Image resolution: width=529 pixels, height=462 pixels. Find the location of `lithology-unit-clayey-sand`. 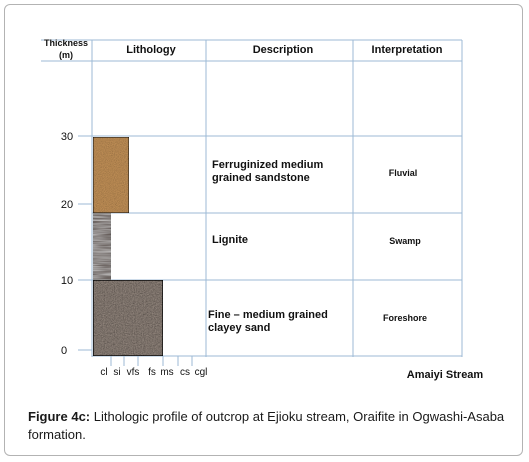

lithology-unit-clayey-sand is located at coordinates (128, 318).